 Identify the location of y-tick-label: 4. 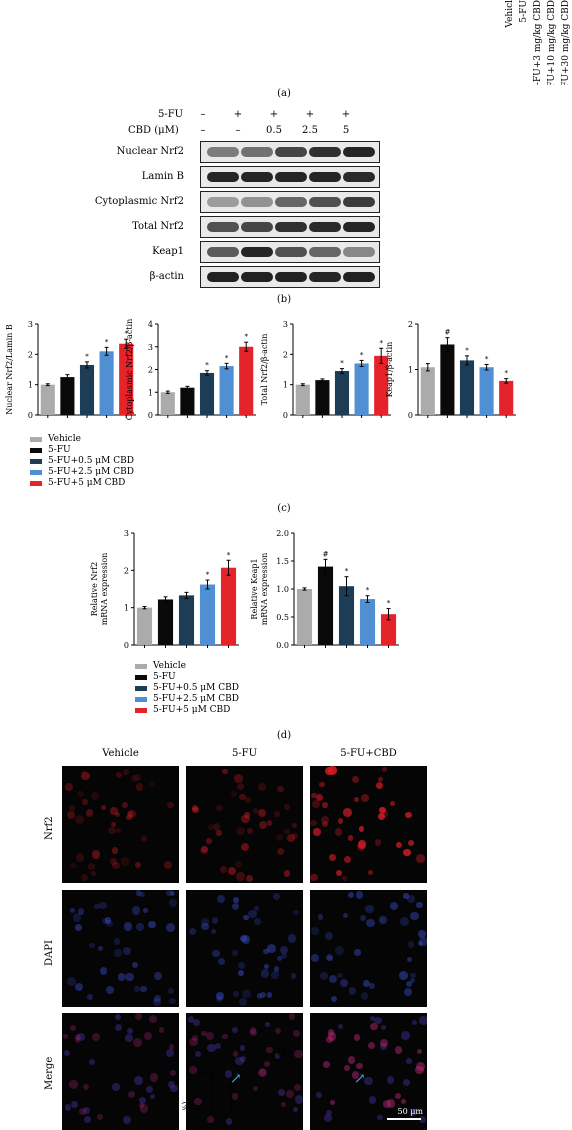
(150, 324).